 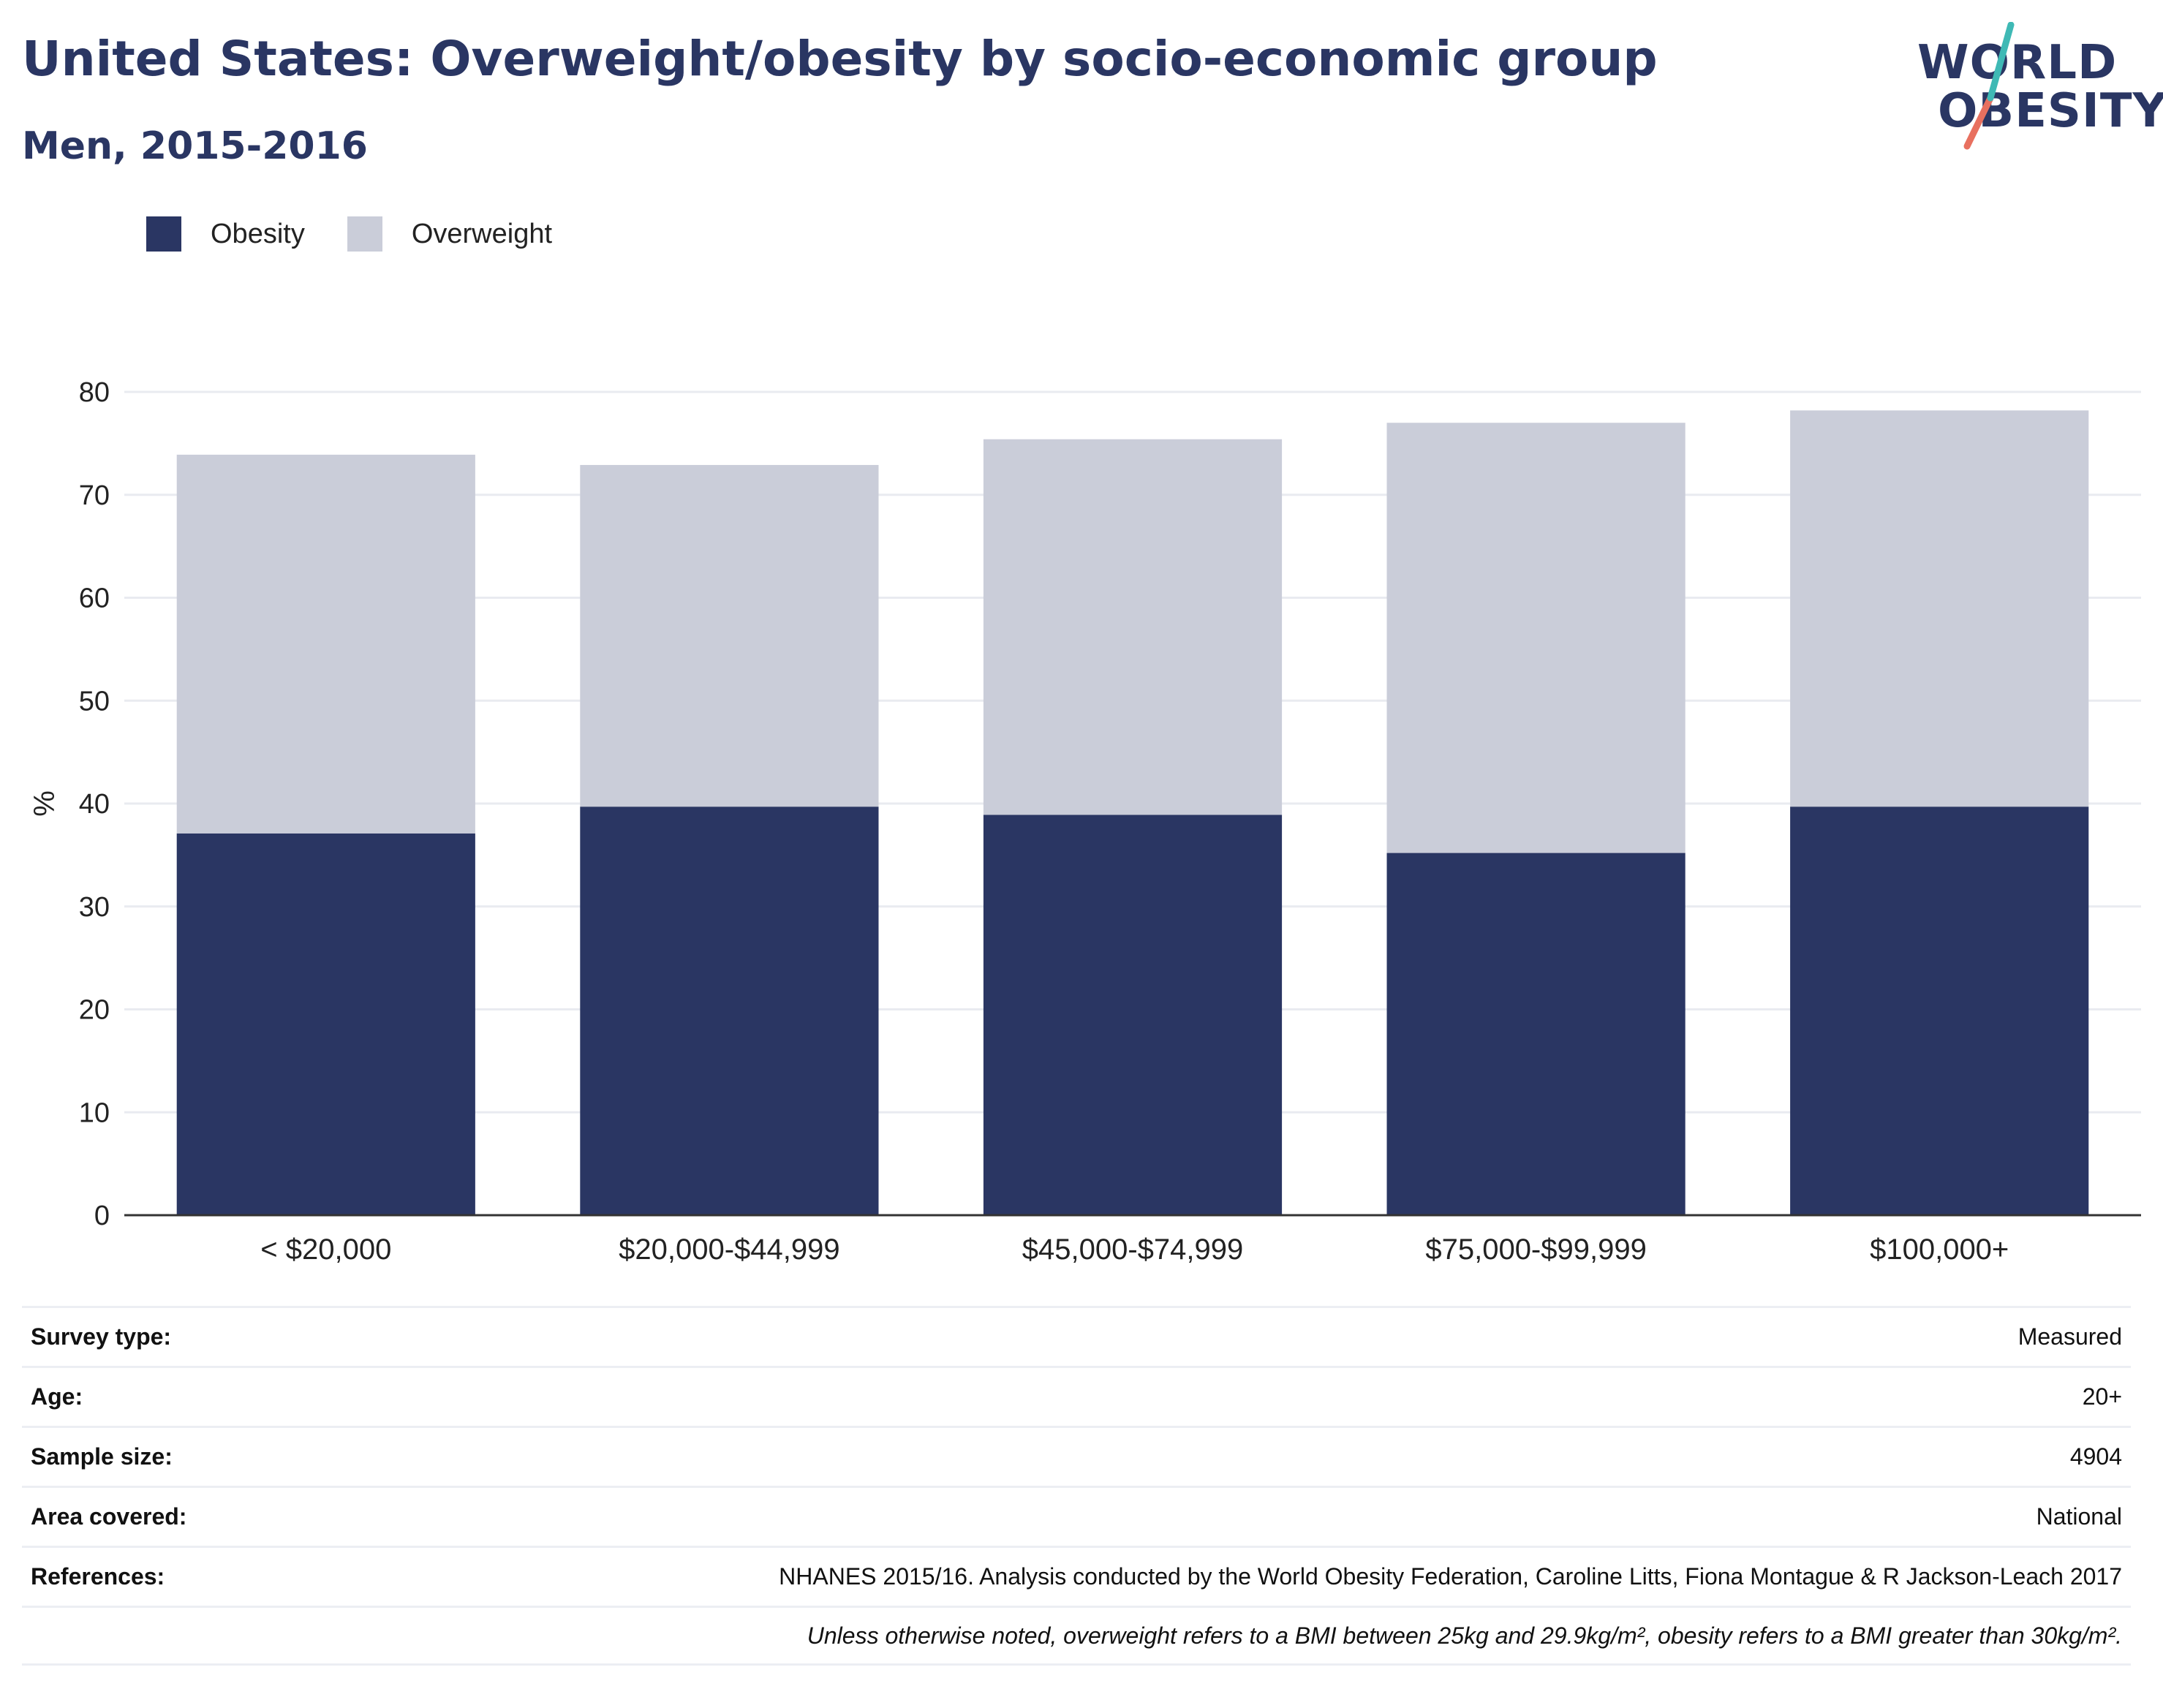 I want to click on world-obesity-logo: WORLD OBESITY, so click(x=2036, y=88).